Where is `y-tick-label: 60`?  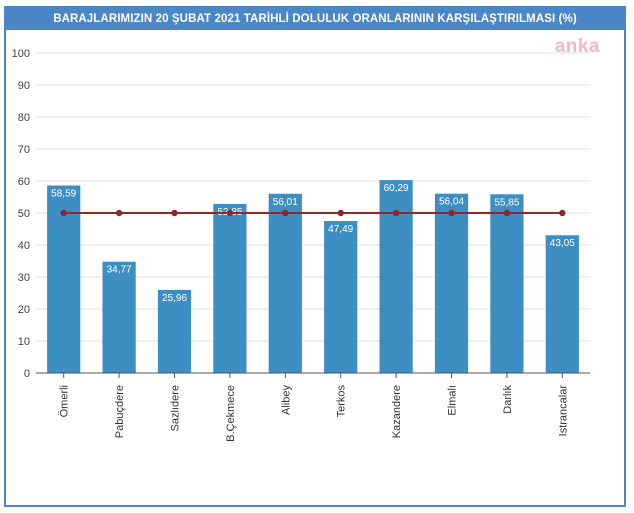
y-tick-label: 60 is located at coordinates (24, 182).